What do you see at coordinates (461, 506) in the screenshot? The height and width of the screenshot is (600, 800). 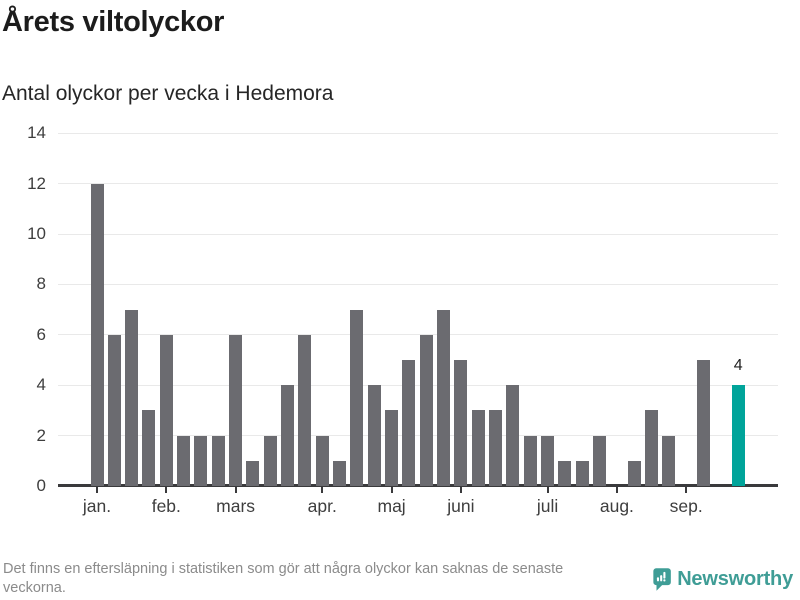 I see `x-axis-label: juni` at bounding box center [461, 506].